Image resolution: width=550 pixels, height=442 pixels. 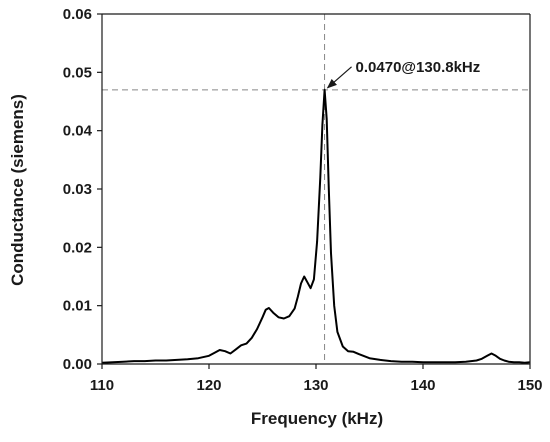 I want to click on peak-annotation-label: 0.0470@130.8kHz, so click(x=418, y=67).